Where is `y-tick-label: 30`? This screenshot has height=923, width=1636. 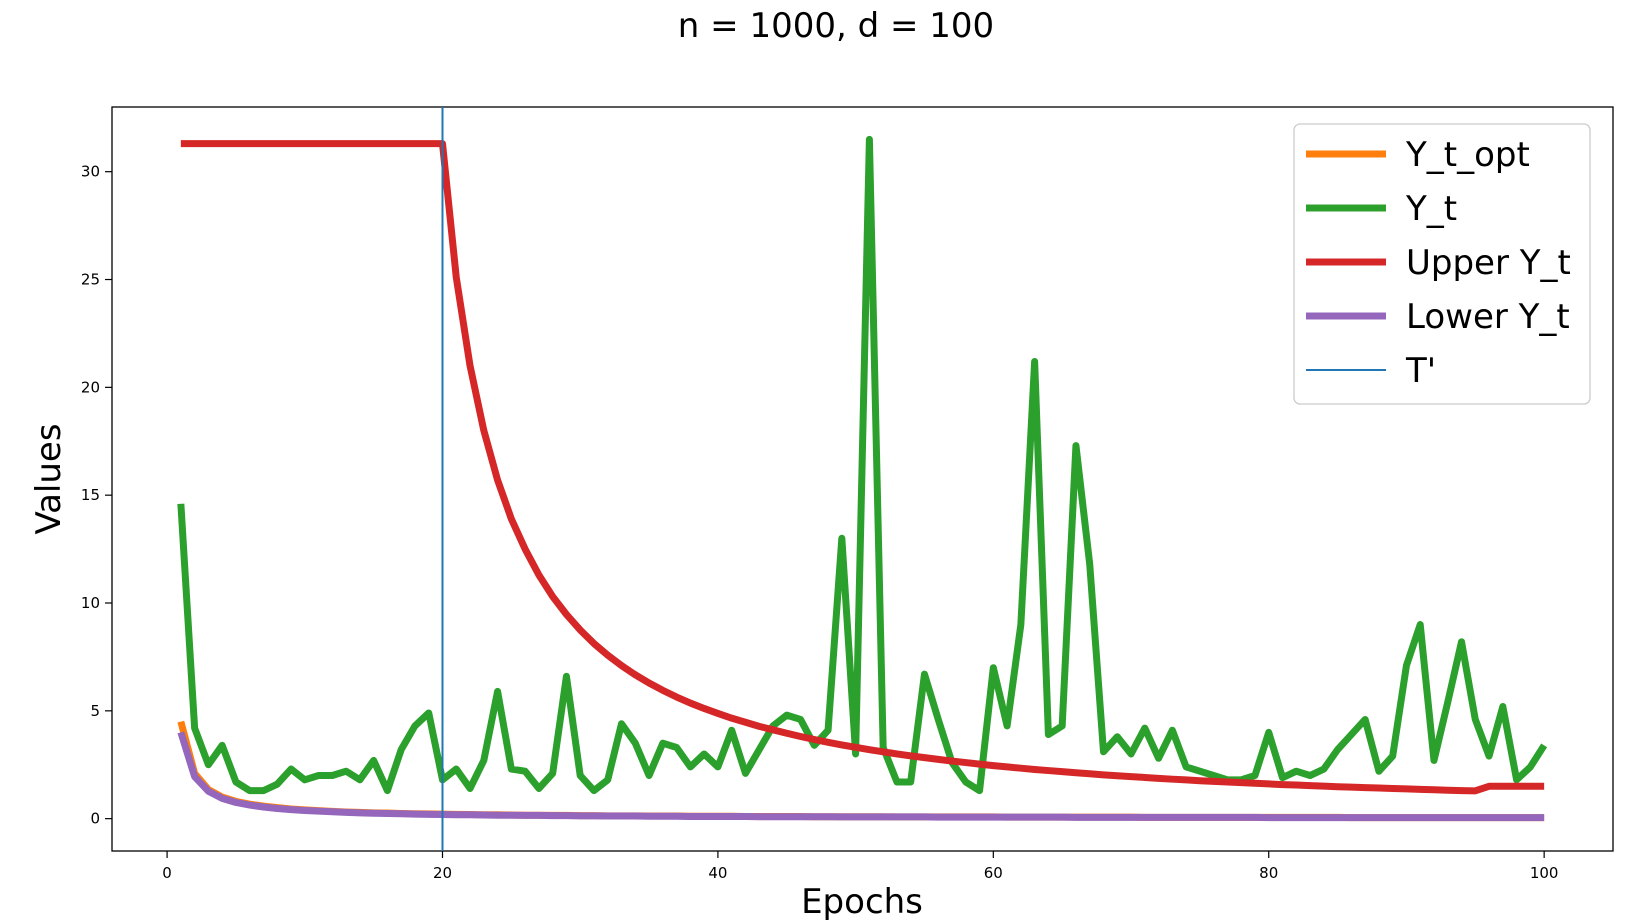 y-tick-label: 30 is located at coordinates (90, 172).